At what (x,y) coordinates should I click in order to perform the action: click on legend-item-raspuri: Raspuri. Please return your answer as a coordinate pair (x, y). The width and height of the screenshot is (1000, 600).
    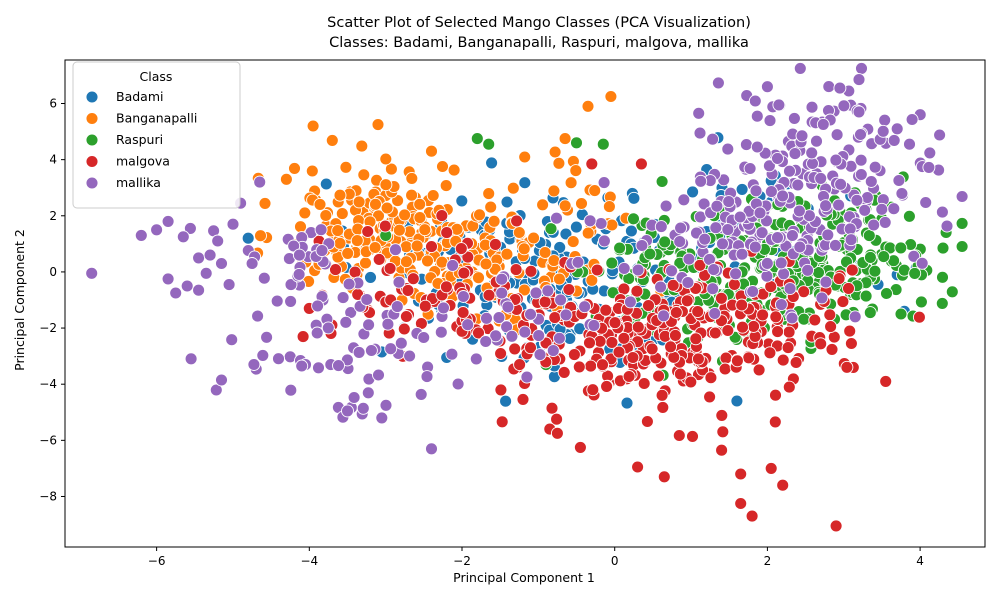
    Looking at the image, I should click on (124, 139).